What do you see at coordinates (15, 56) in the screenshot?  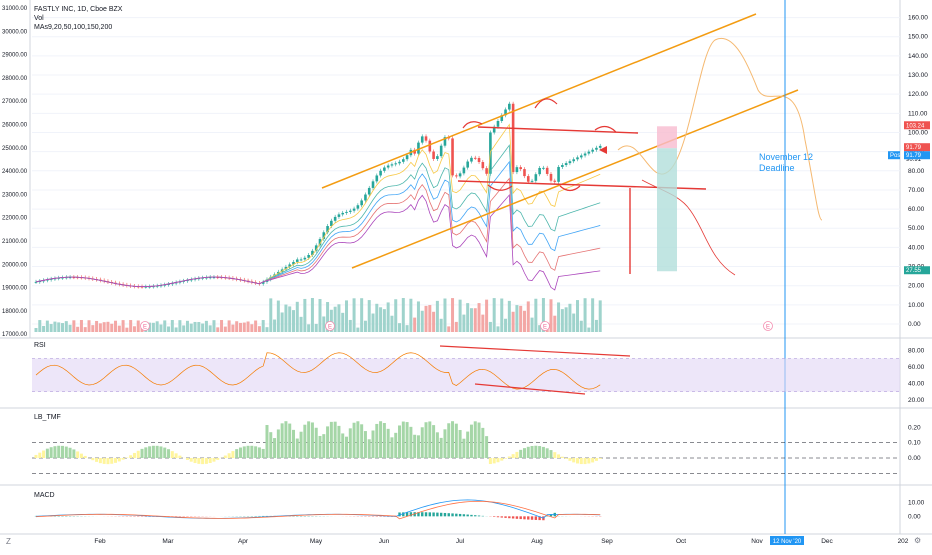 I see `price-left-tick: 29000.00` at bounding box center [15, 56].